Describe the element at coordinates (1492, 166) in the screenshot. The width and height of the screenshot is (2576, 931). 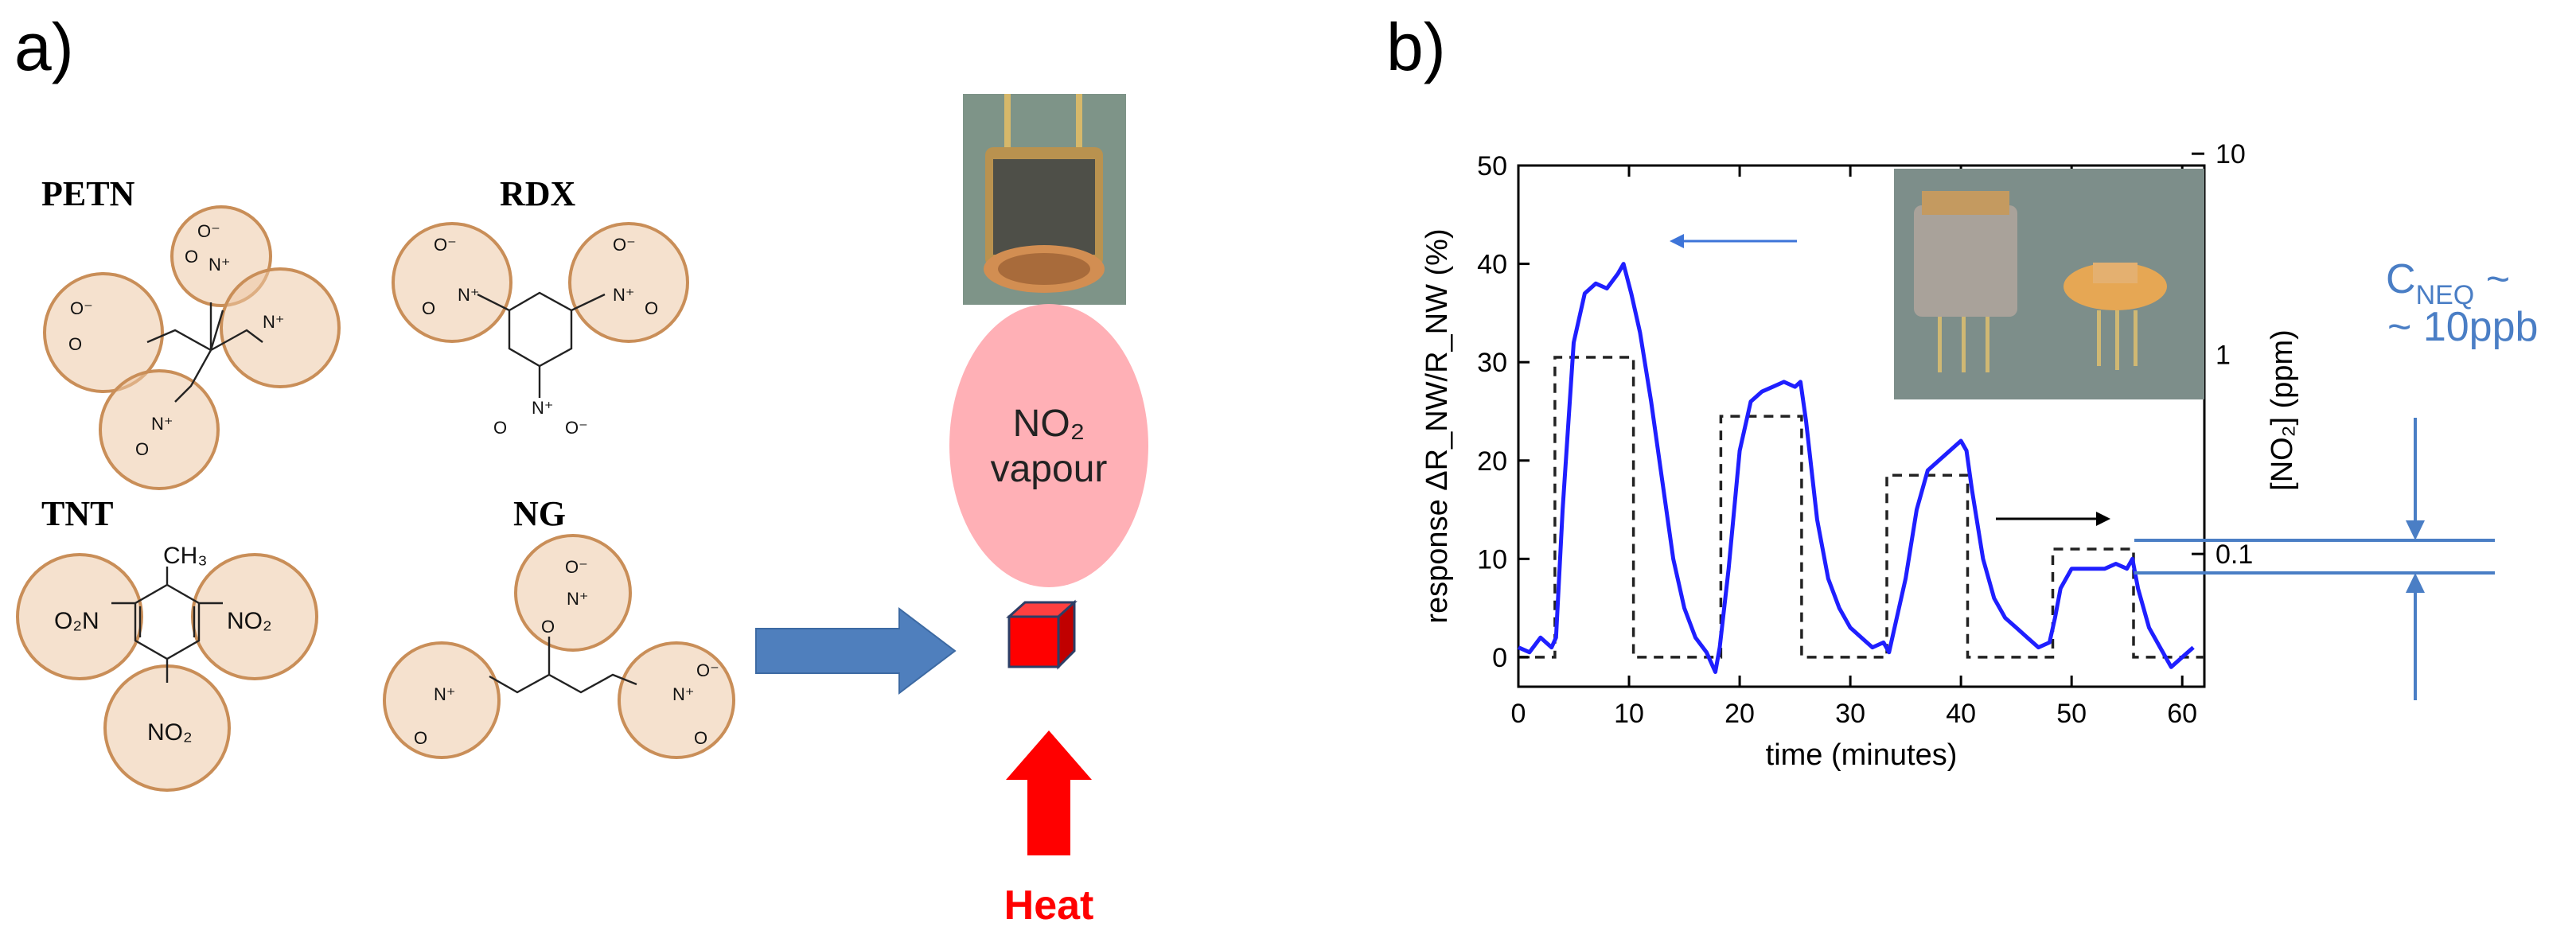
I see `y-tick-label: 50` at that location.